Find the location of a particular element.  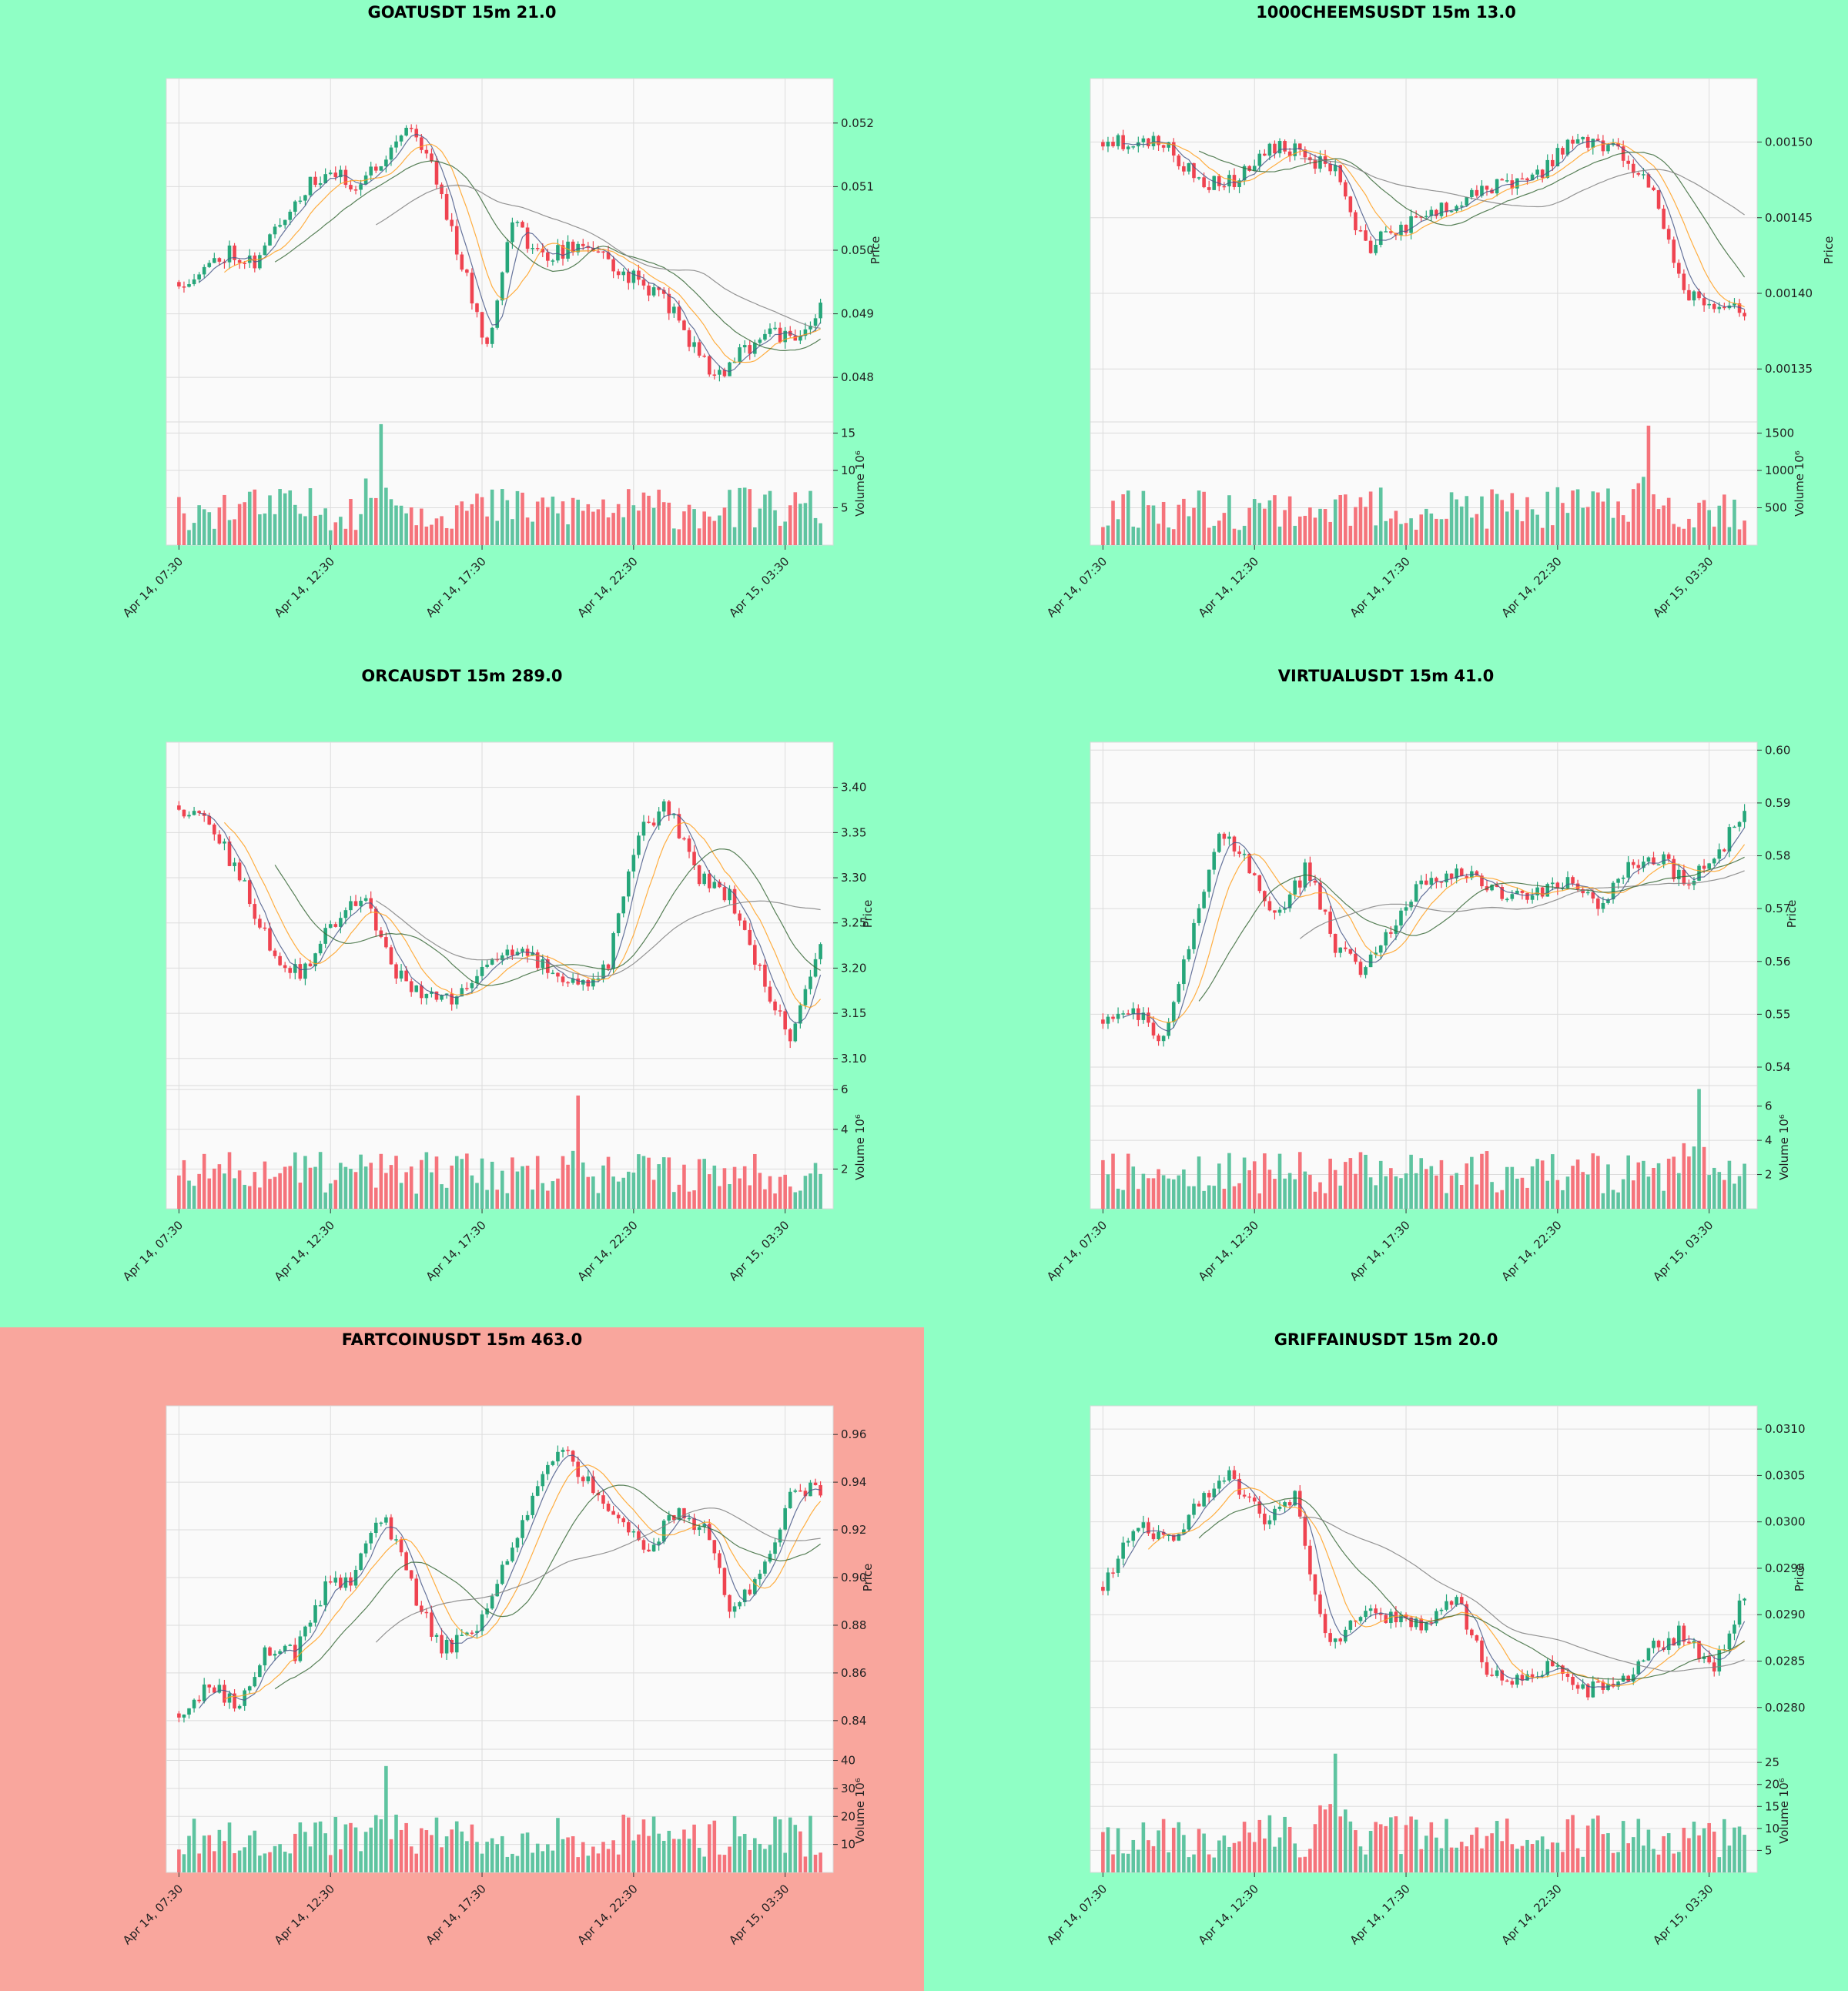

vol-tick-label: 10 is located at coordinates (848, 470).